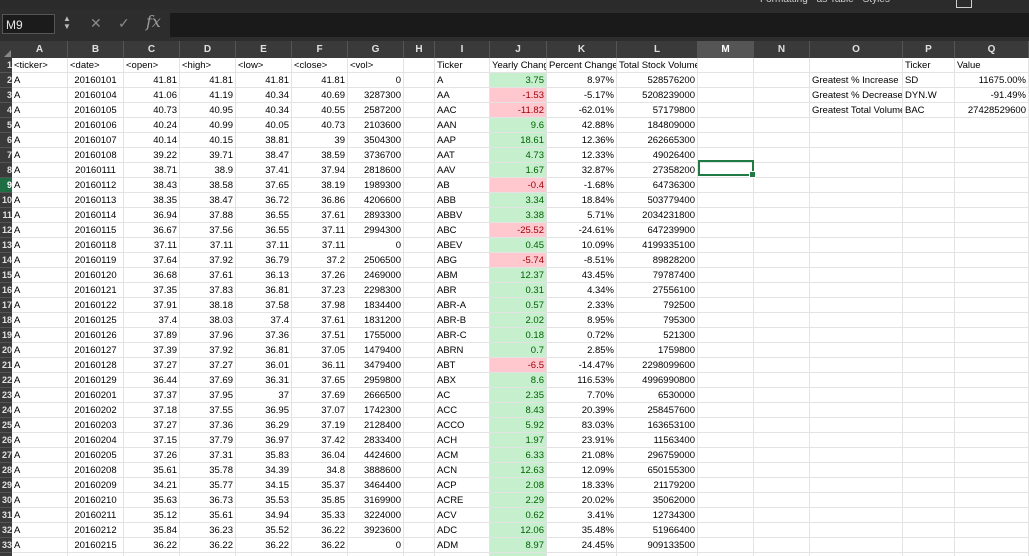 Image resolution: width=1029 pixels, height=556 pixels. I want to click on cell-close: 35.33, so click(320, 515).